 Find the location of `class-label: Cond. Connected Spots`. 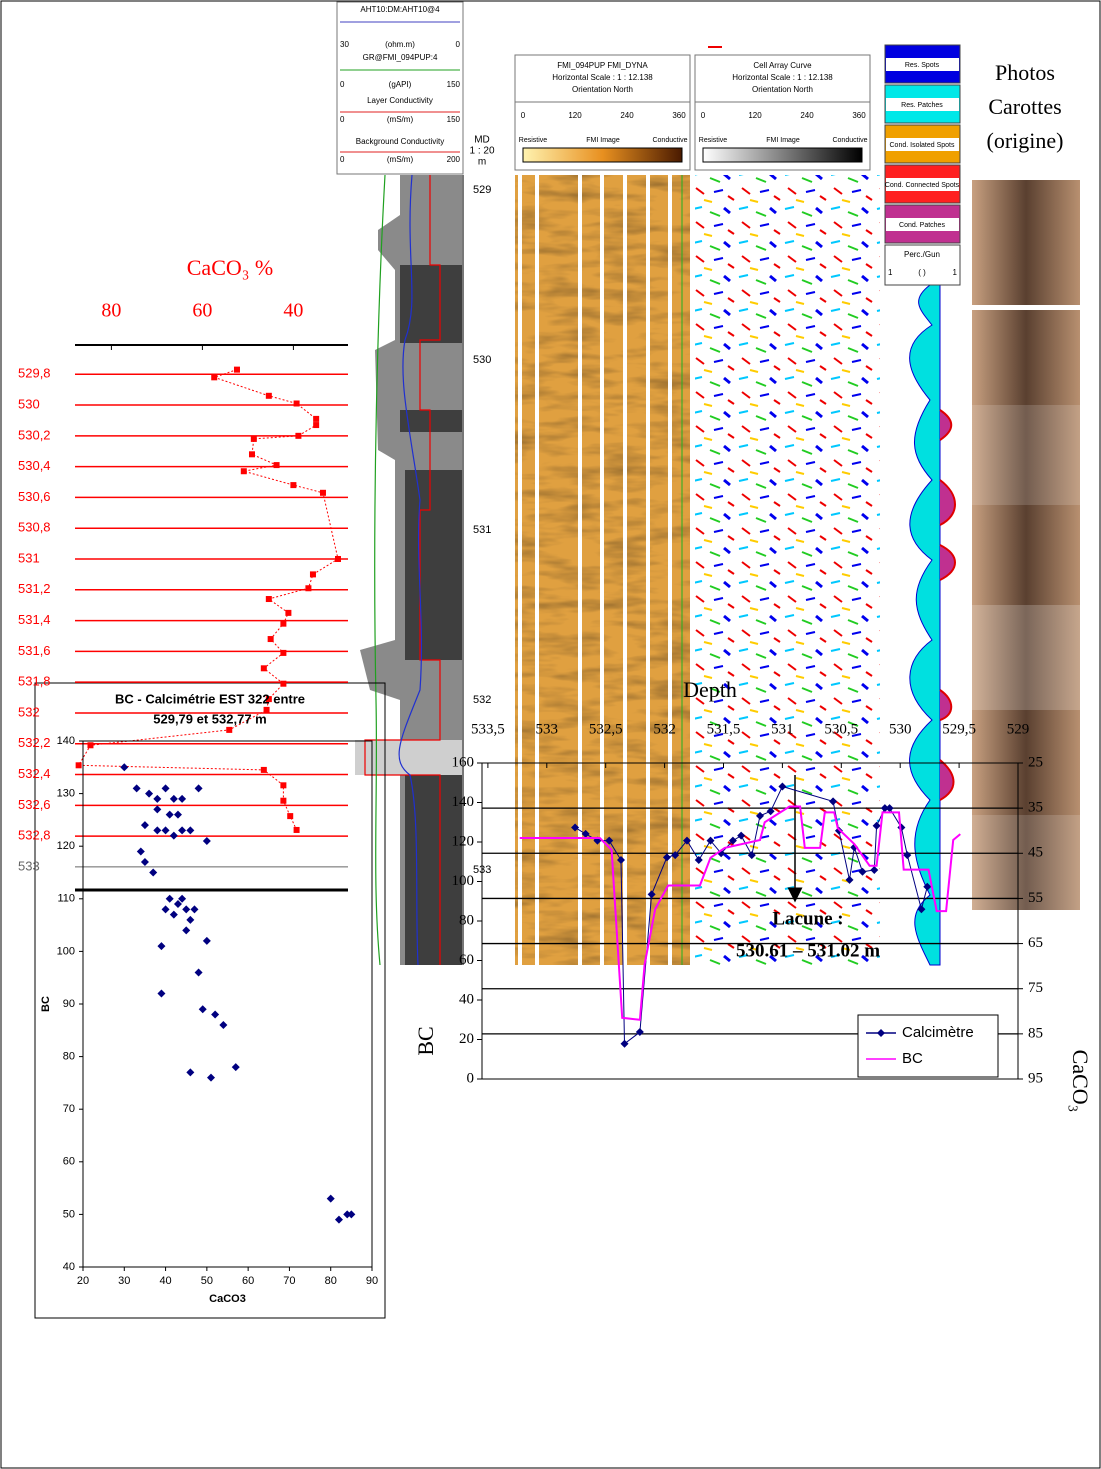

class-label: Cond. Connected Spots is located at coordinates (922, 185).